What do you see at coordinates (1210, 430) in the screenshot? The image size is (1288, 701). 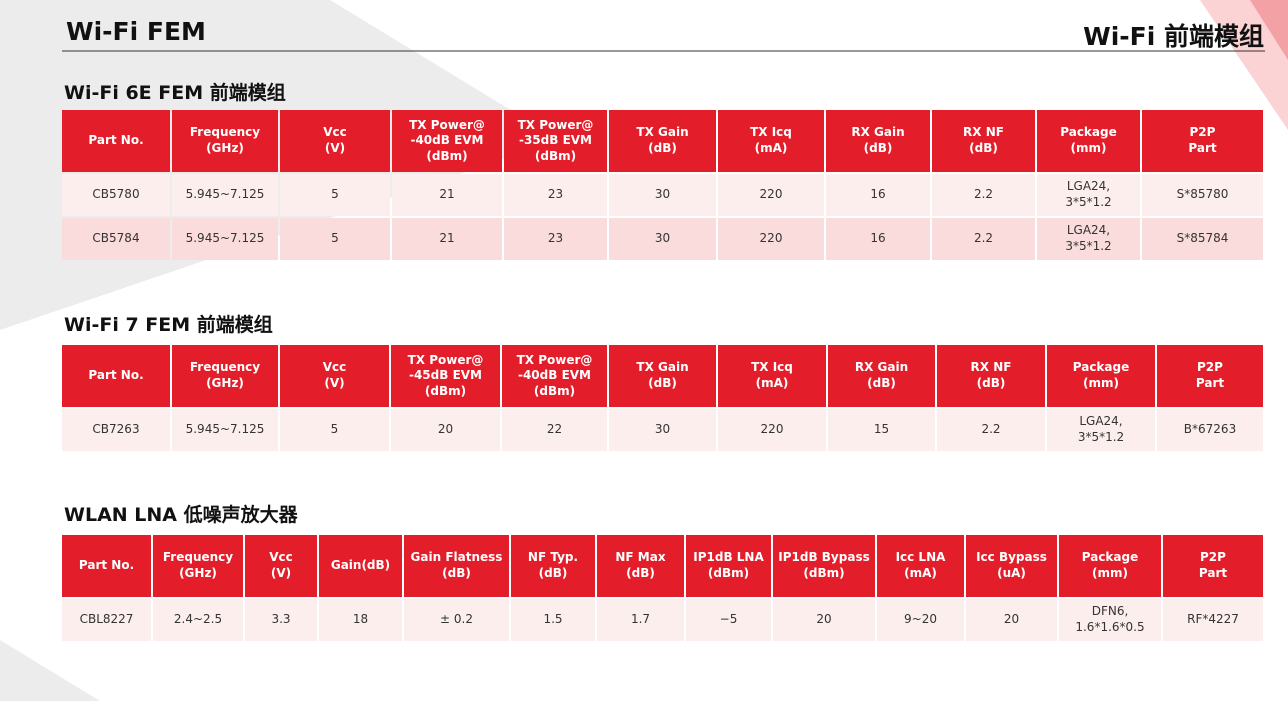 I see `table-cell: B*67263` at bounding box center [1210, 430].